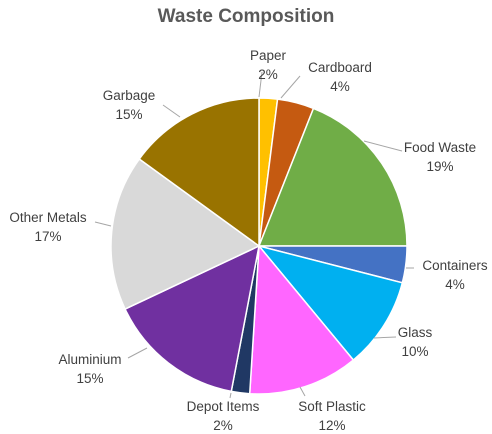  Describe the element at coordinates (268, 55) in the screenshot. I see `slice-name-paper: Paper` at that location.